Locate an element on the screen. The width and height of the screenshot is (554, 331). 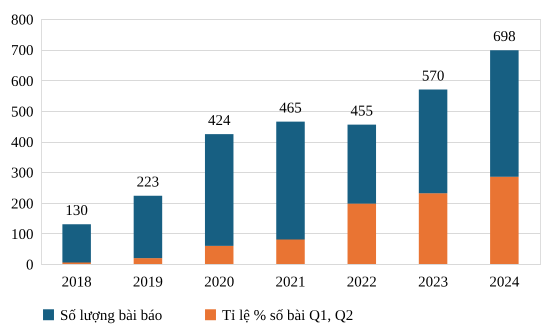
x-tick-label: 2023 is located at coordinates (433, 282).